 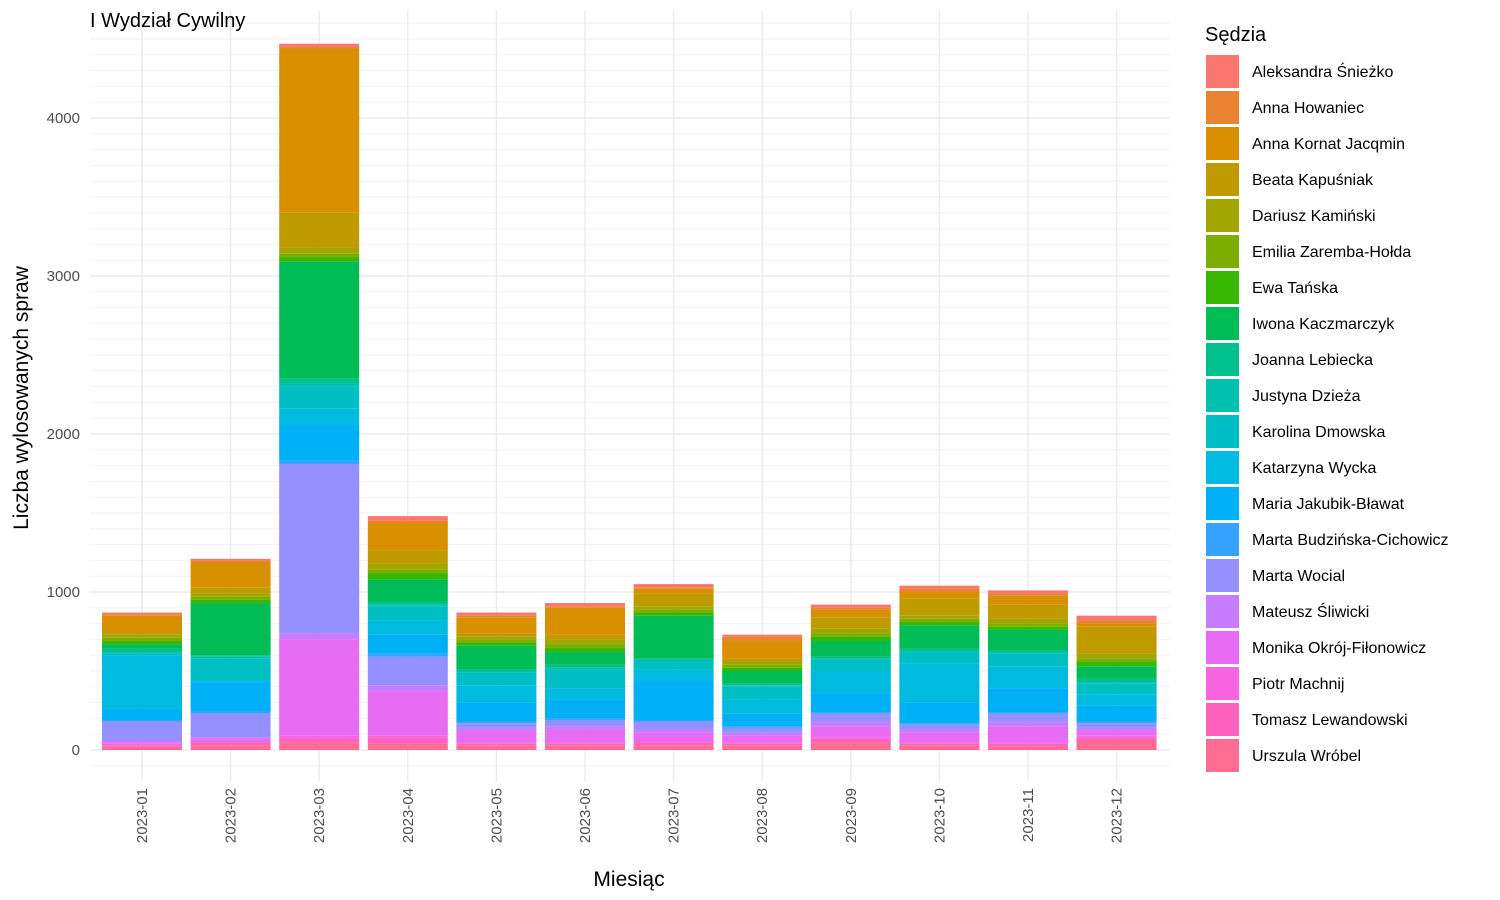 What do you see at coordinates (1028, 815) in the screenshot?
I see `x-tick-label: 2023-11` at bounding box center [1028, 815].